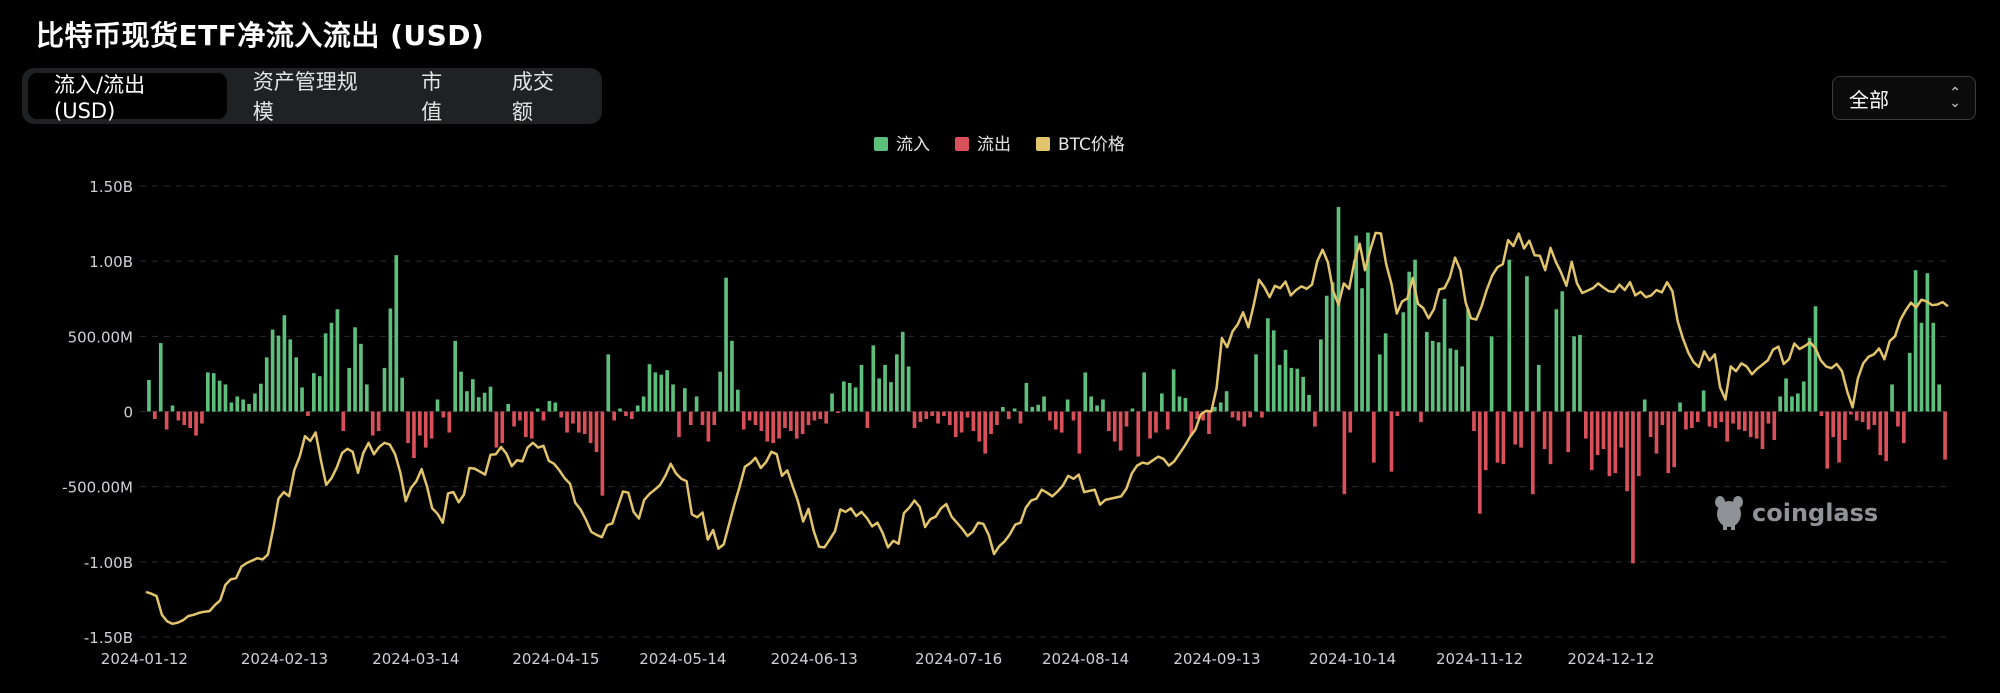  I want to click on tab-aum: 资产管理规模, so click(305, 97).